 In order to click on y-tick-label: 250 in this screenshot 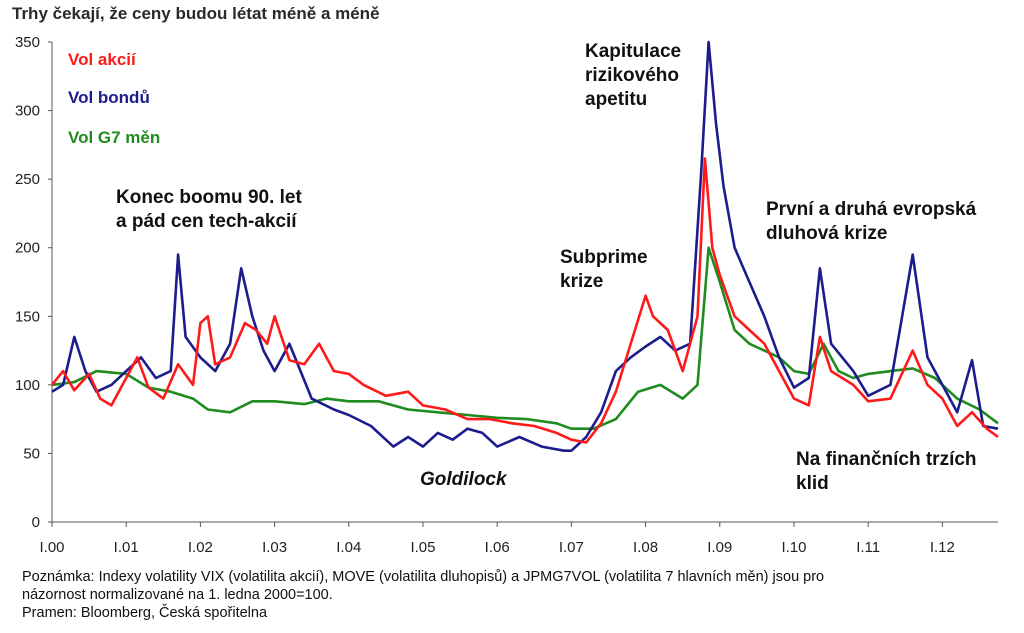, I will do `click(27, 179)`.